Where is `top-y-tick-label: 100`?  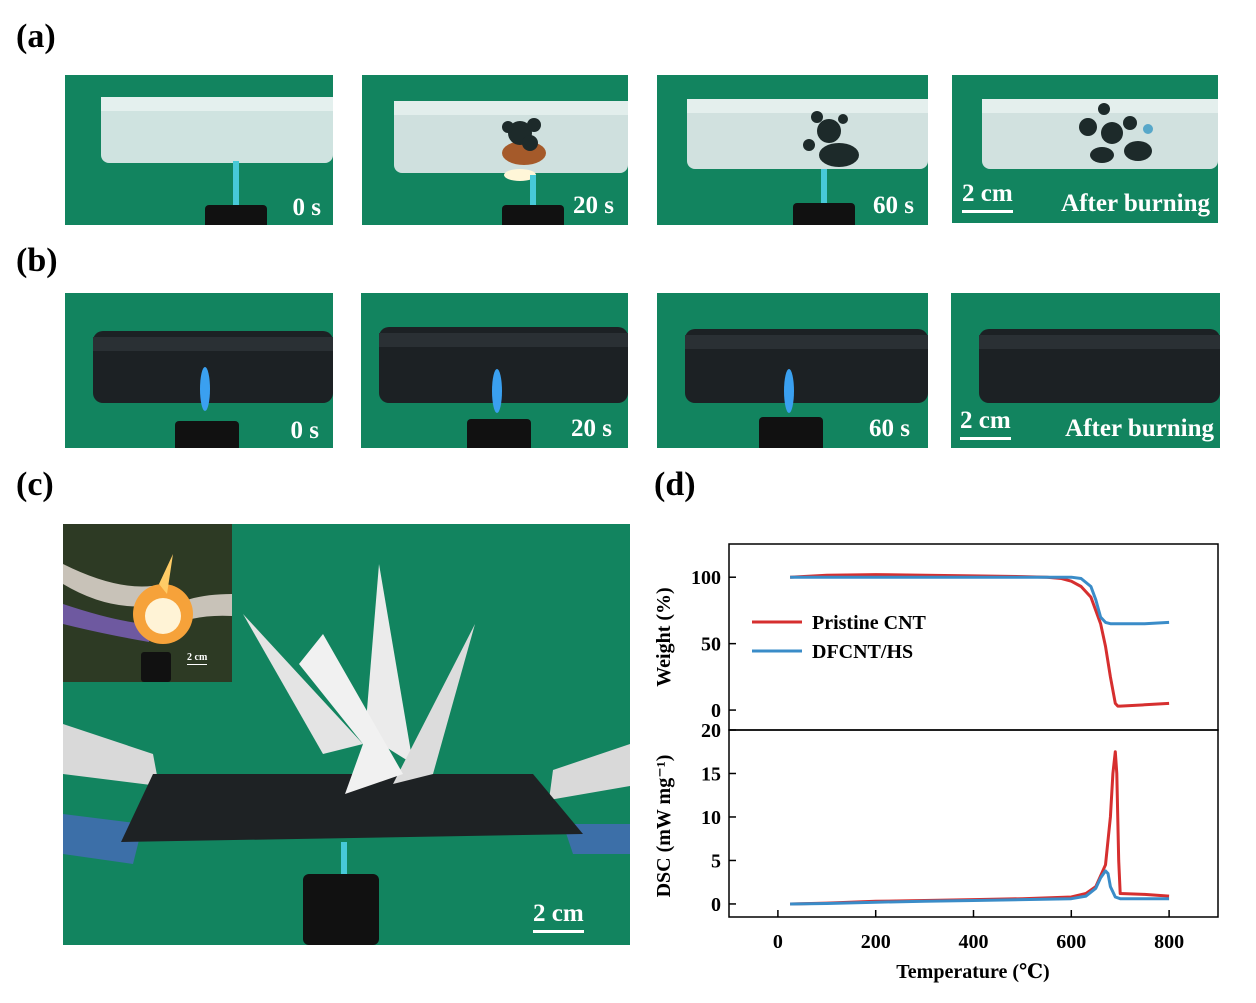 top-y-tick-label: 100 is located at coordinates (706, 578).